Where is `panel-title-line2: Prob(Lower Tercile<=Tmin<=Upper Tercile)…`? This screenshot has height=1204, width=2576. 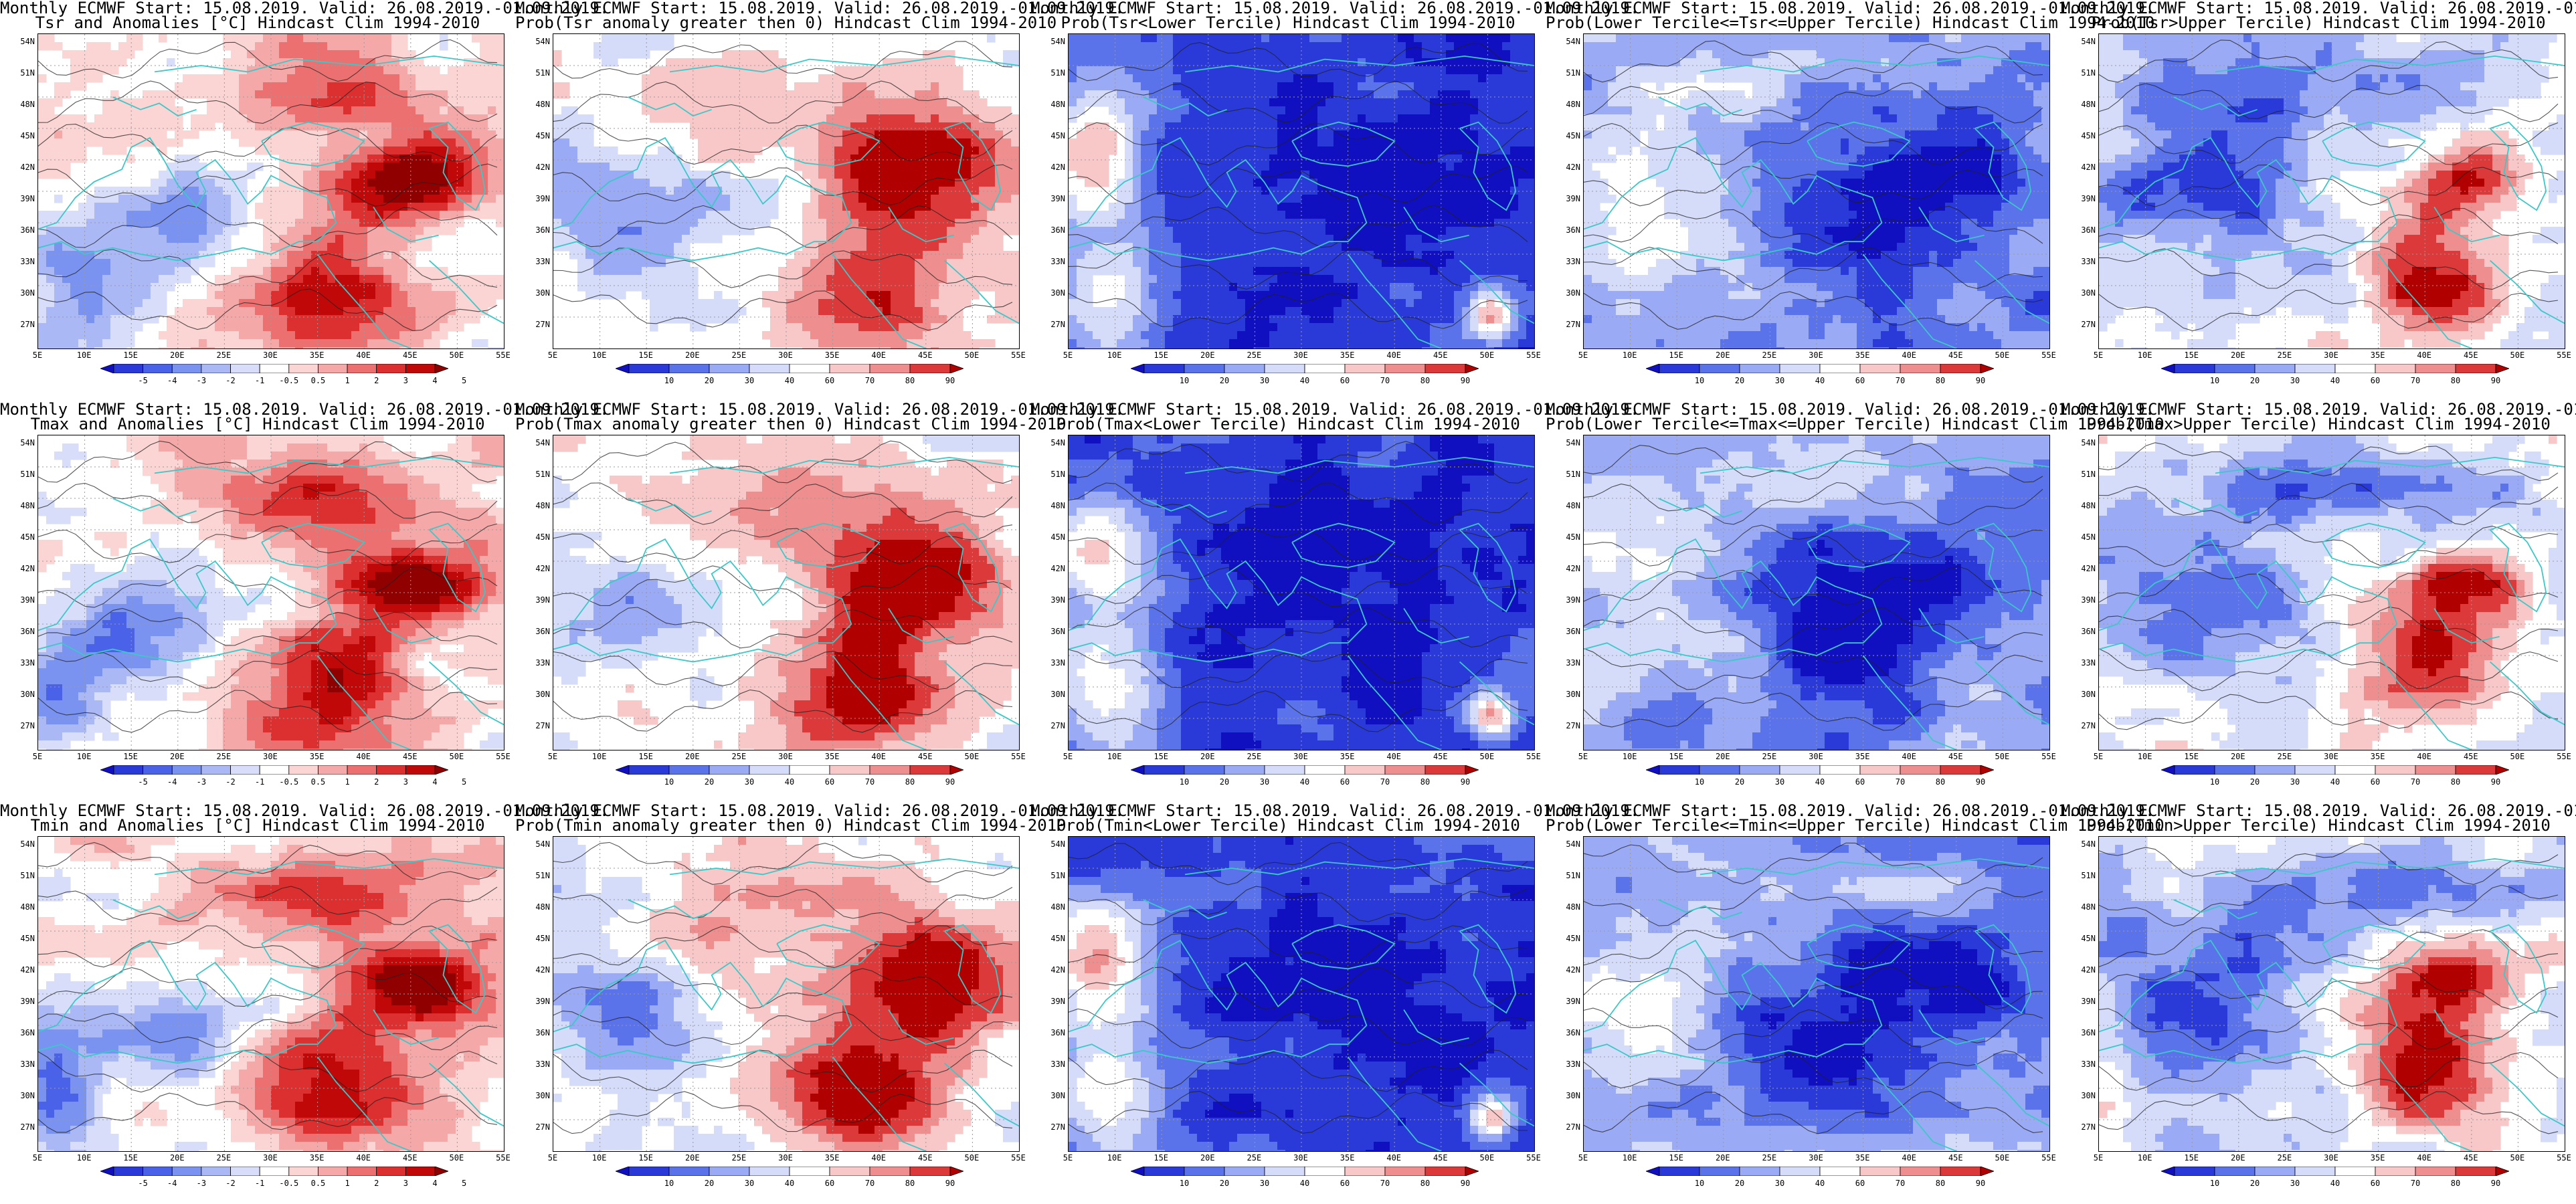 panel-title-line2: Prob(Lower Tercile<=Tmin<=Upper Tercile)… is located at coordinates (1855, 825).